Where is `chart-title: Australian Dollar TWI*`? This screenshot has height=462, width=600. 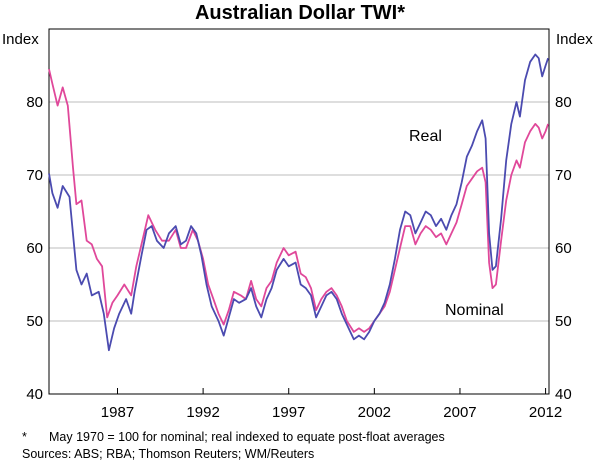 chart-title: Australian Dollar TWI* is located at coordinates (300, 13).